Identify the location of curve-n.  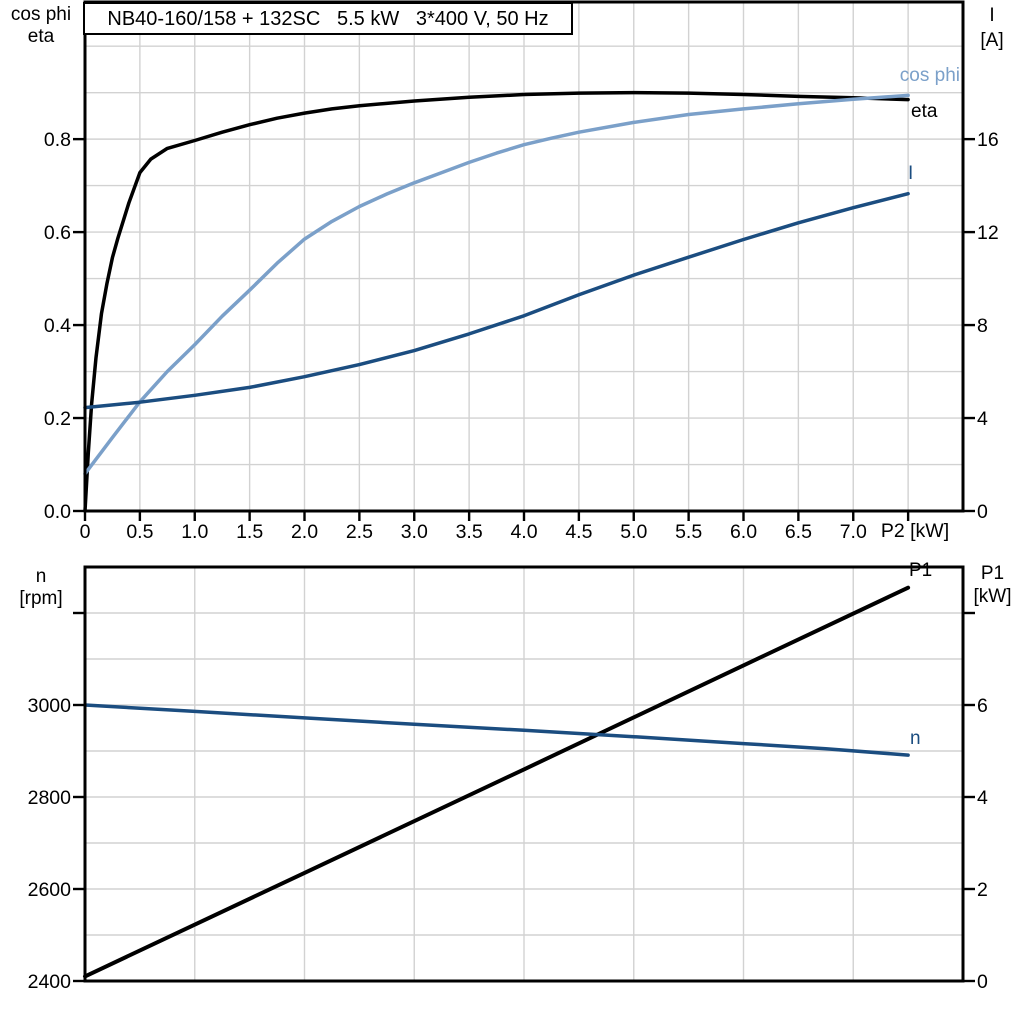
(496, 730).